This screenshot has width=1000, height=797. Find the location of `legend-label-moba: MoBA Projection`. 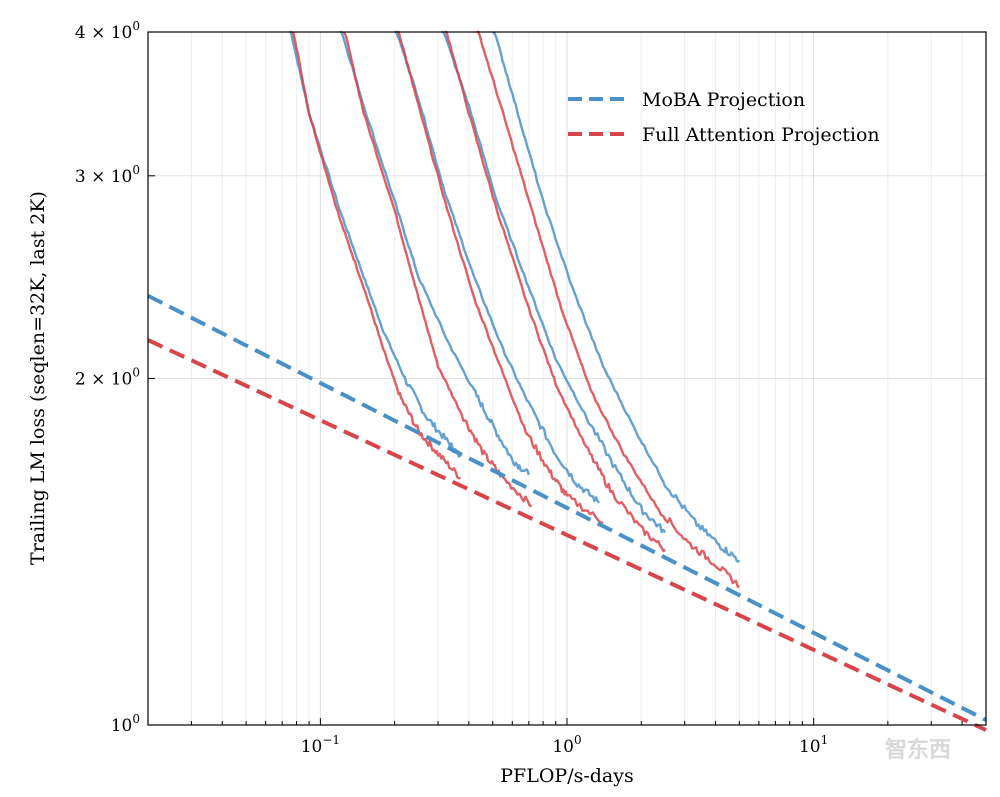

legend-label-moba: MoBA Projection is located at coordinates (723, 100).